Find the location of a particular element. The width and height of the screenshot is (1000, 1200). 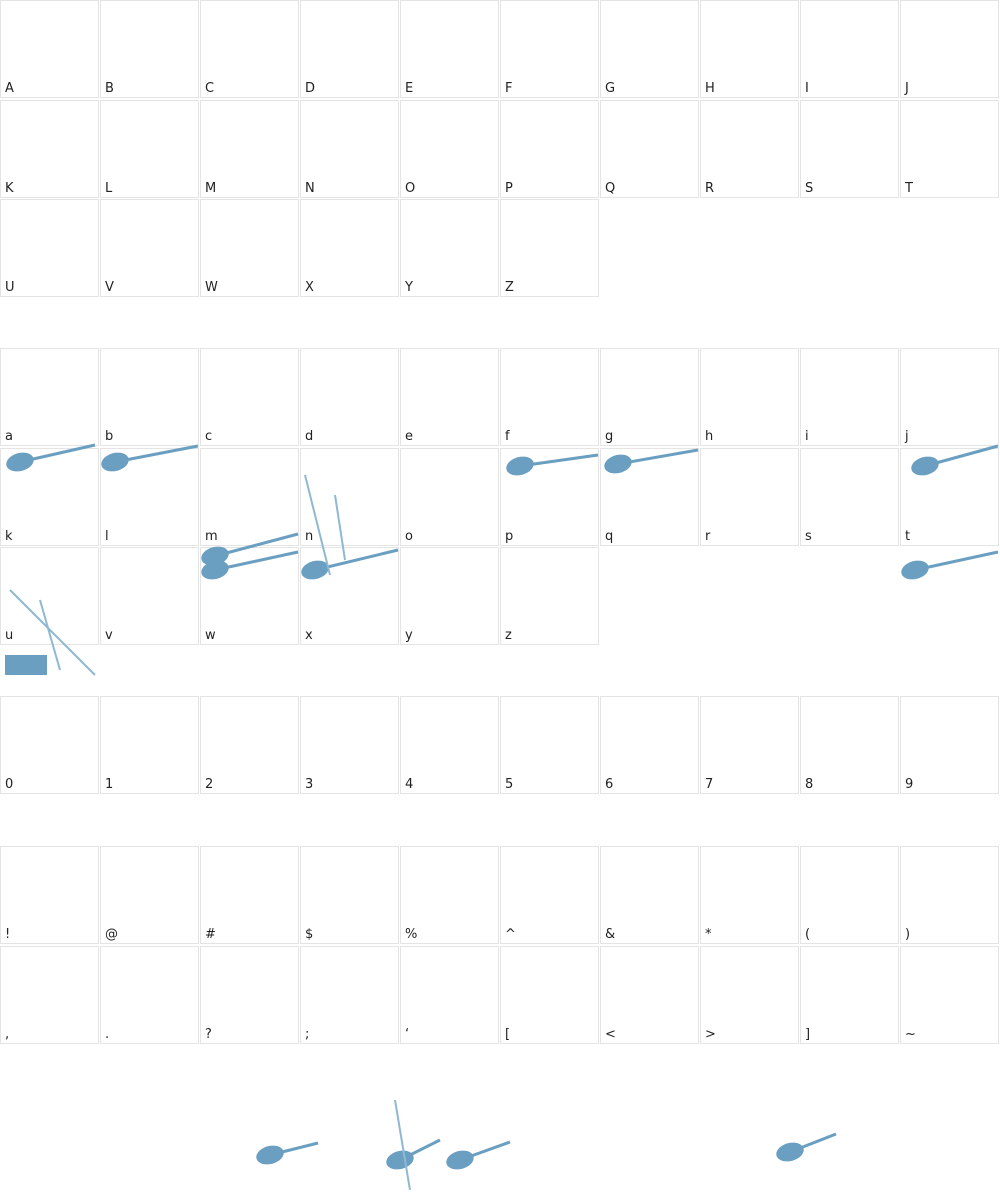

glyph-label: Q is located at coordinates (610, 188).